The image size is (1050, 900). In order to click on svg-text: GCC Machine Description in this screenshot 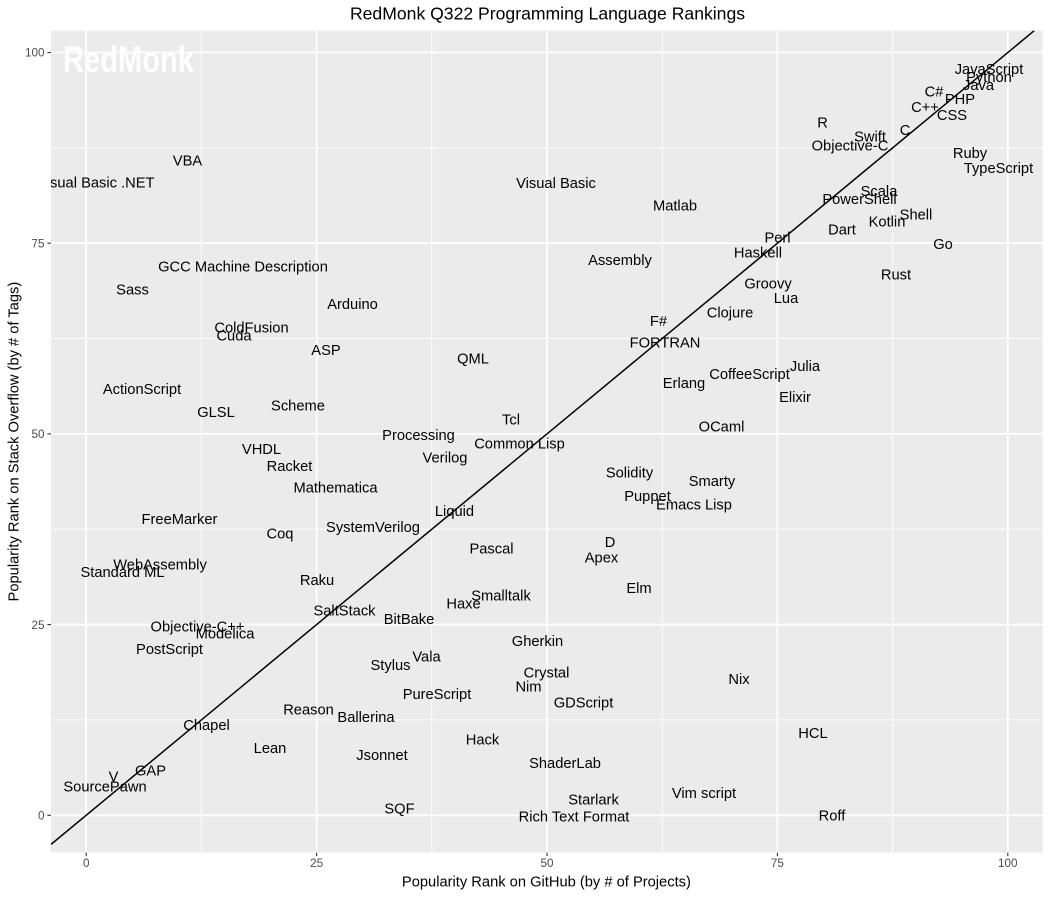, I will do `click(243, 268)`.